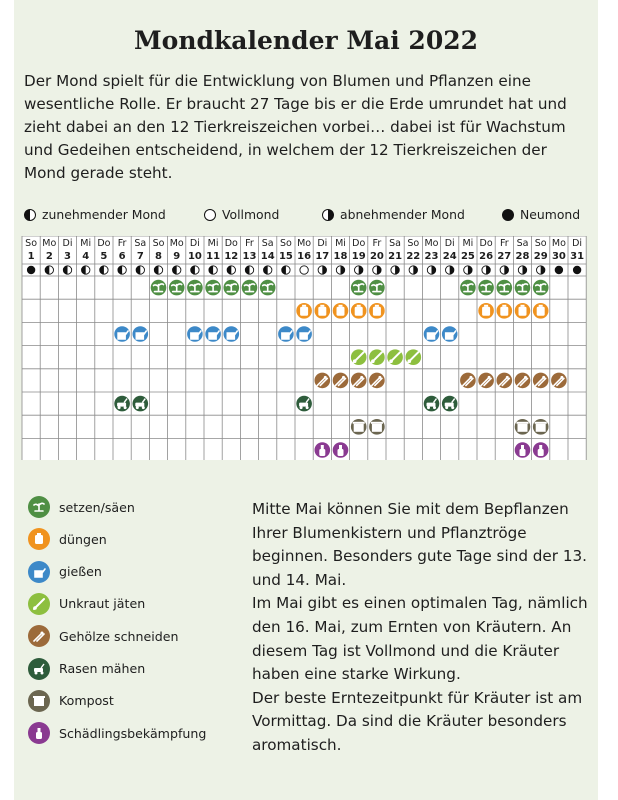  I want to click on day-number: 4, so click(85, 256).